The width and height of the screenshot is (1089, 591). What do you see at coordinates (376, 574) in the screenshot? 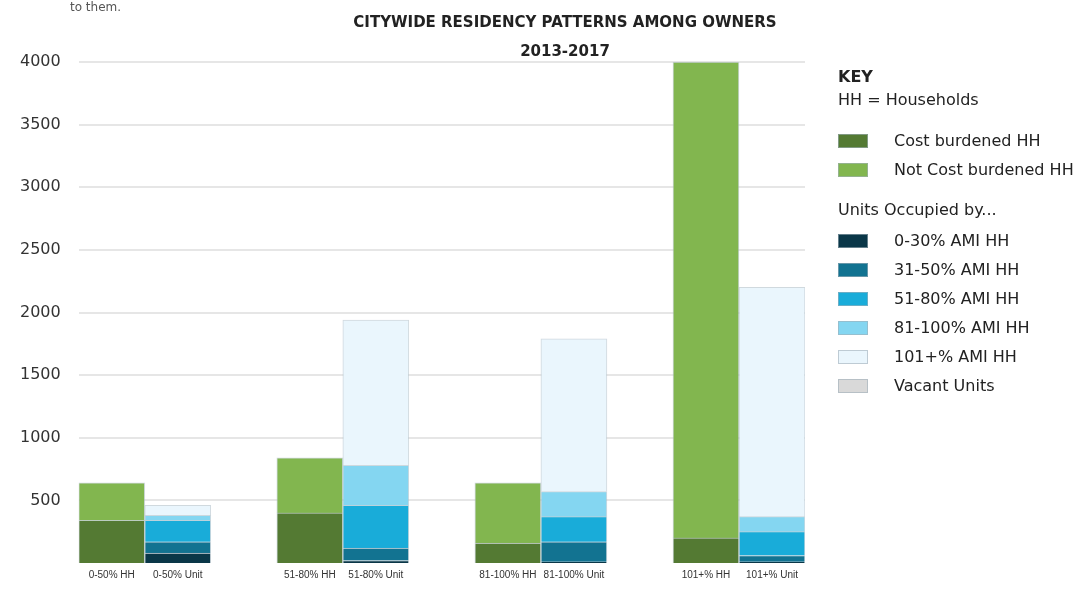
I see `x-tick-label: 51-80% Unit` at bounding box center [376, 574].